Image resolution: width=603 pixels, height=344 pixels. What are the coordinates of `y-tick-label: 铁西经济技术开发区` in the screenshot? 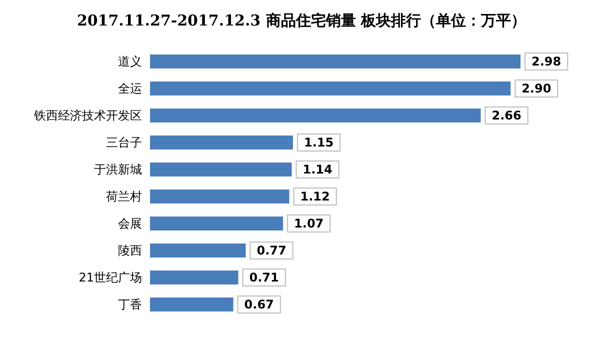 It's located at (87, 115).